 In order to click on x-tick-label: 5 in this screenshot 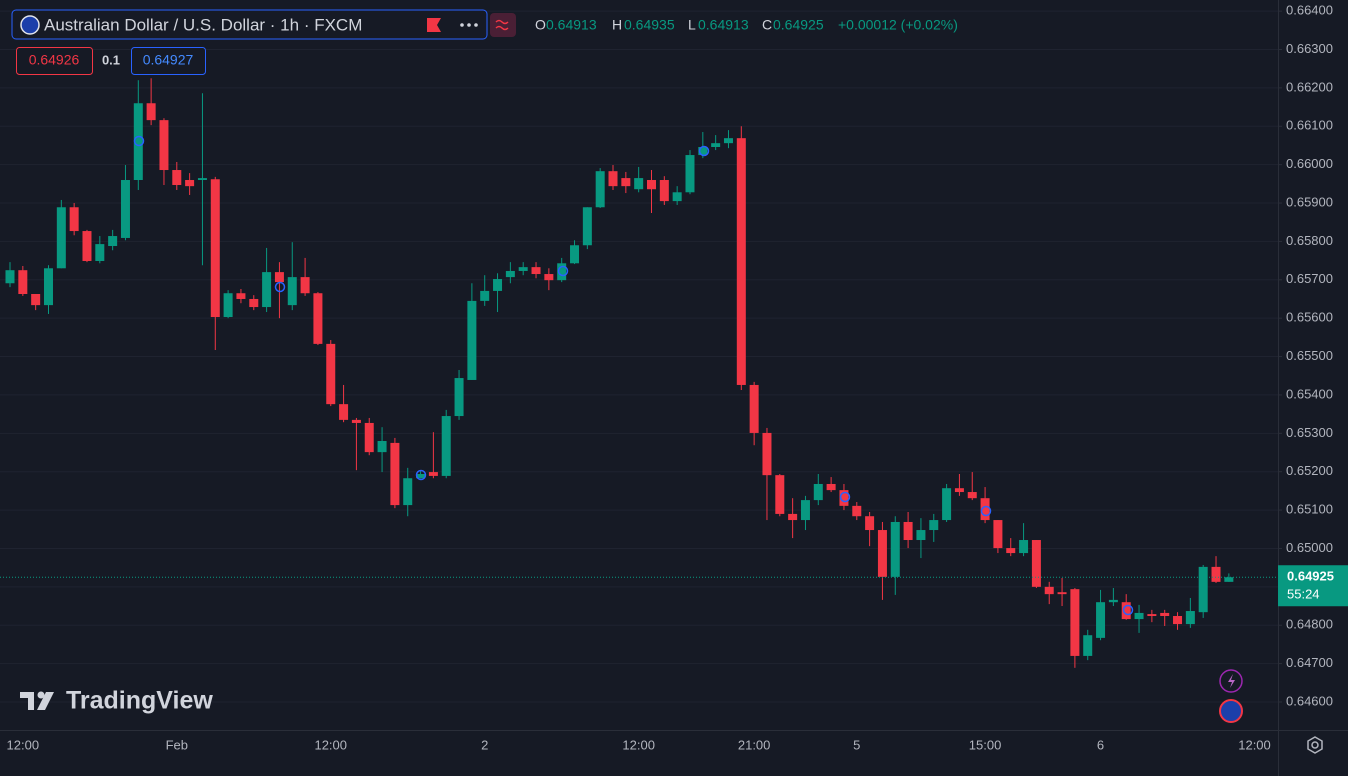, I will do `click(856, 744)`.